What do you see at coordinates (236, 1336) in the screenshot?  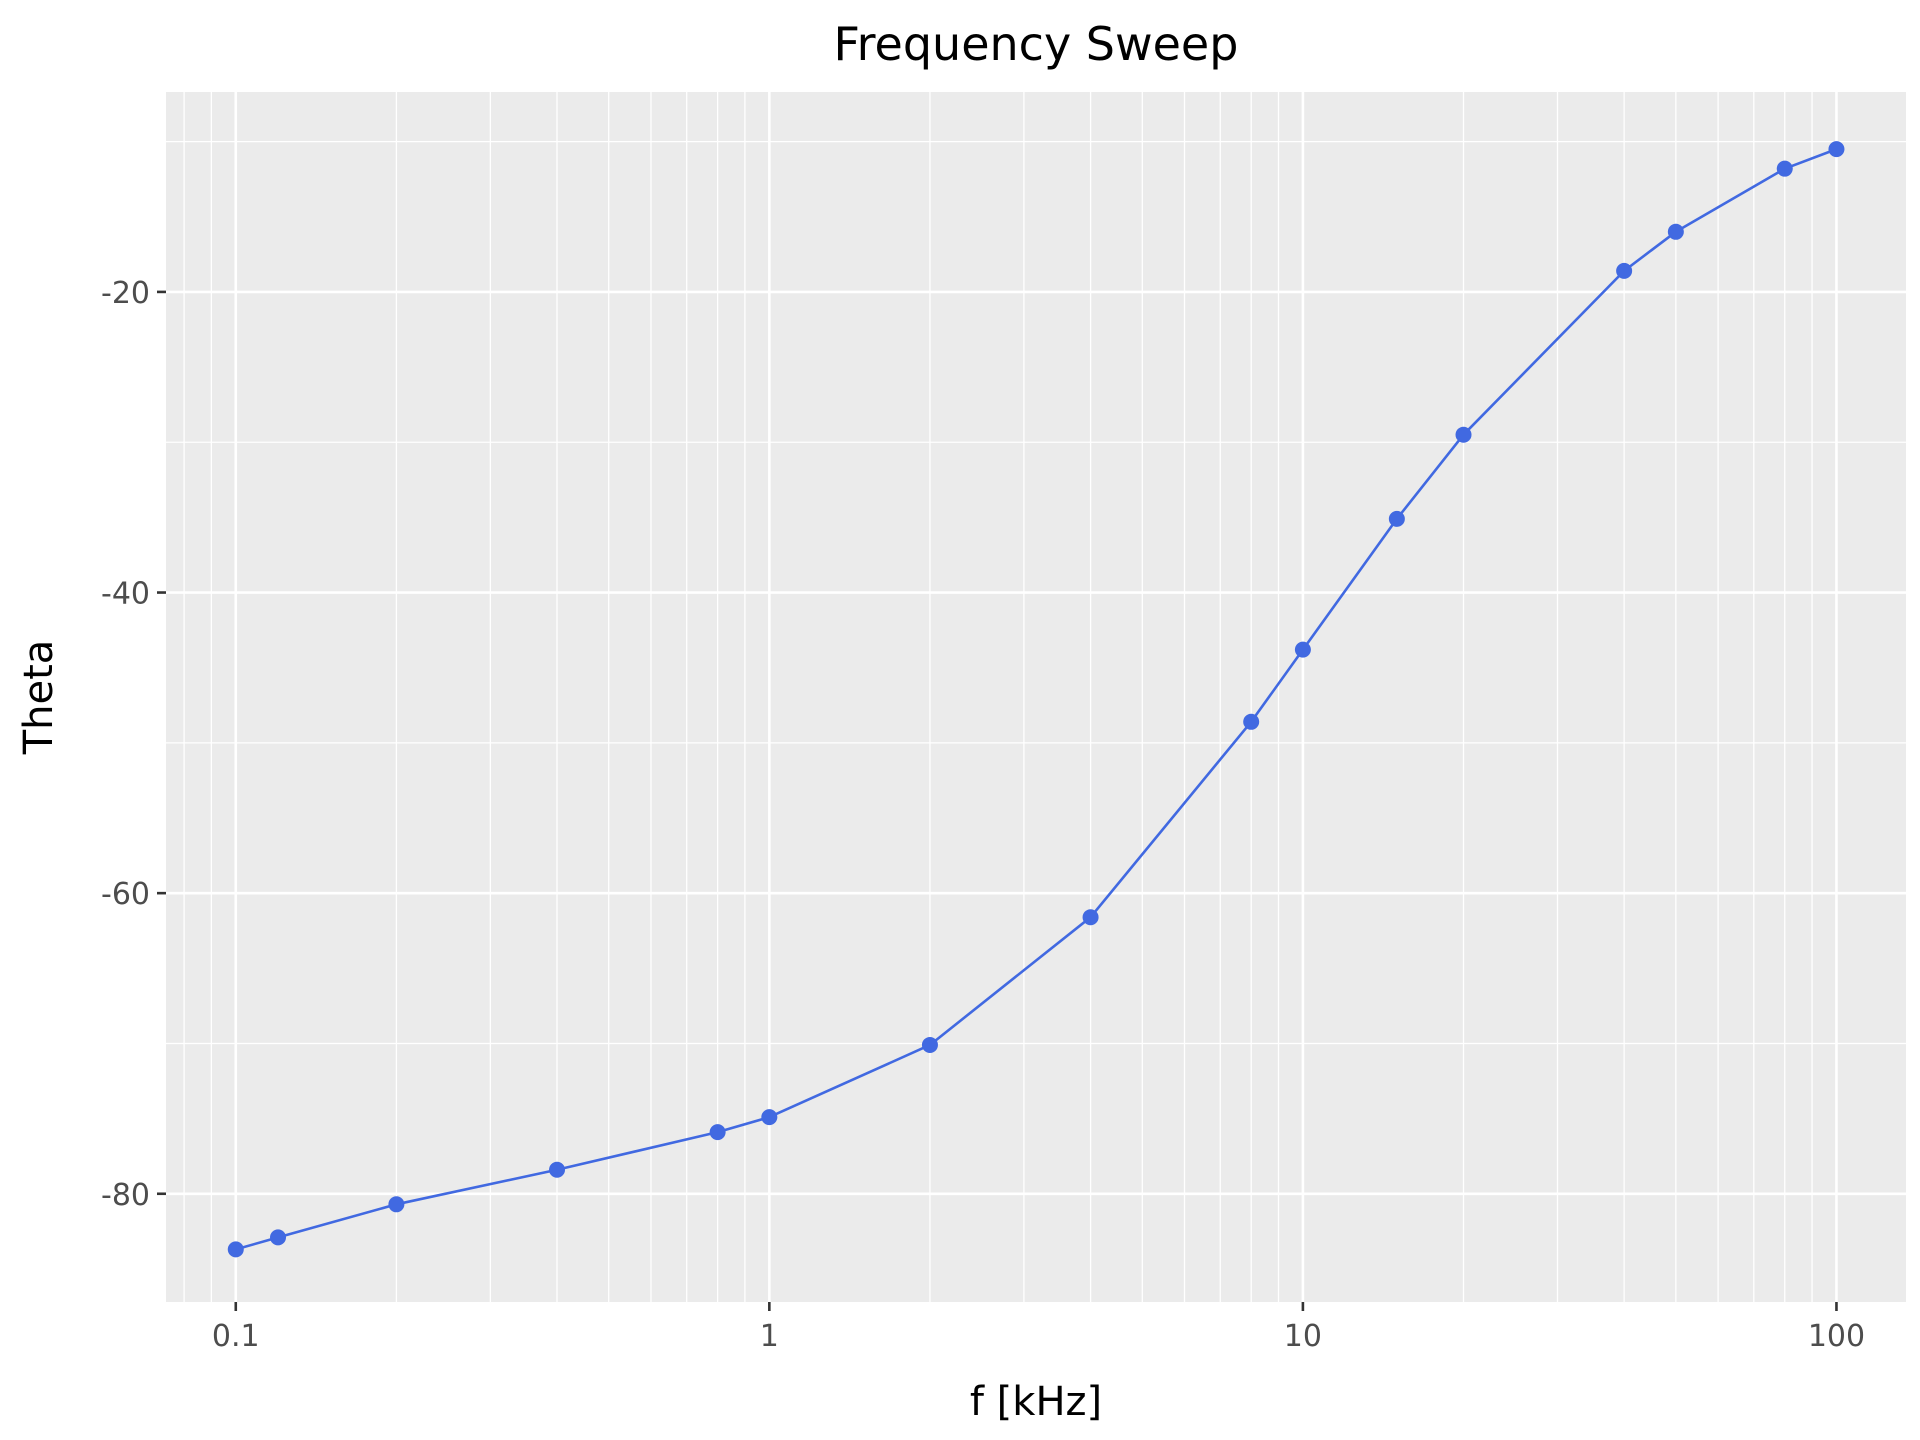 I see `x-tick-label: 0.1` at bounding box center [236, 1336].